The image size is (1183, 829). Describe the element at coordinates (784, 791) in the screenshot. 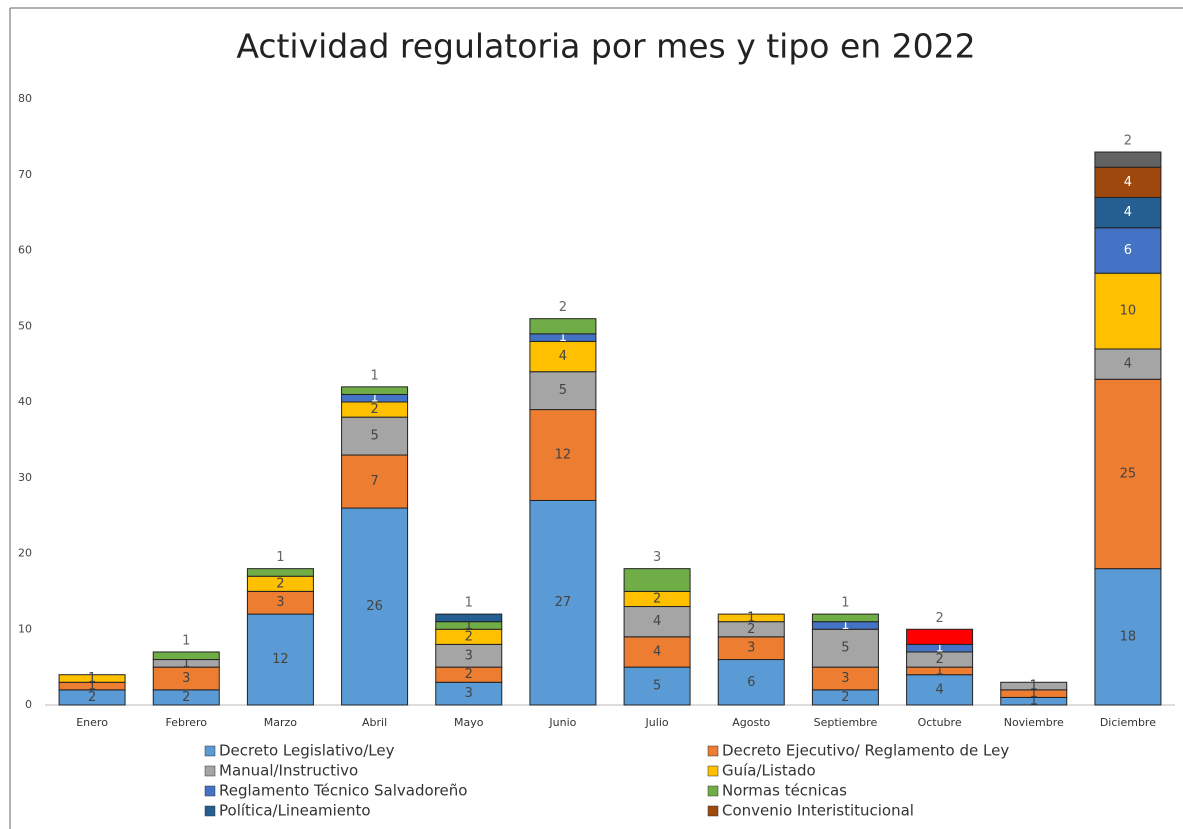

I see `legend-label: Normas técnicas` at that location.